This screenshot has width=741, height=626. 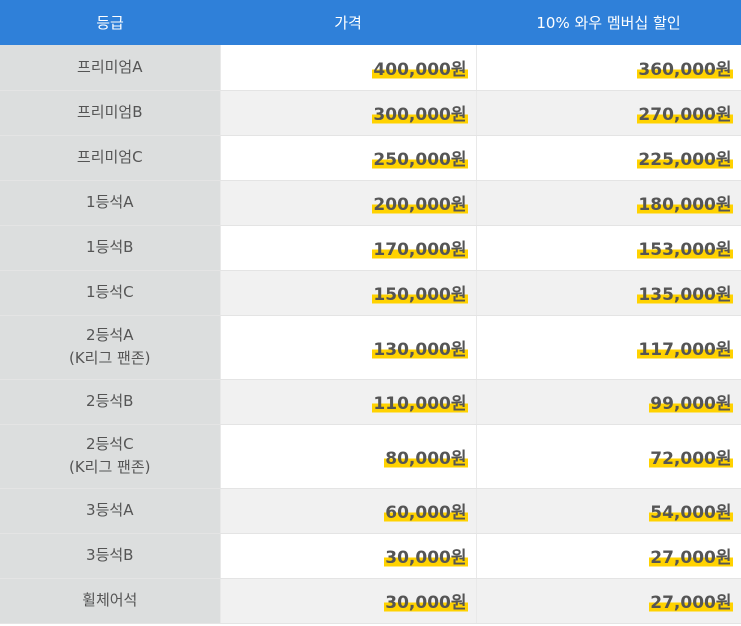 I want to click on grade-cell: 1등석B, so click(x=110, y=248).